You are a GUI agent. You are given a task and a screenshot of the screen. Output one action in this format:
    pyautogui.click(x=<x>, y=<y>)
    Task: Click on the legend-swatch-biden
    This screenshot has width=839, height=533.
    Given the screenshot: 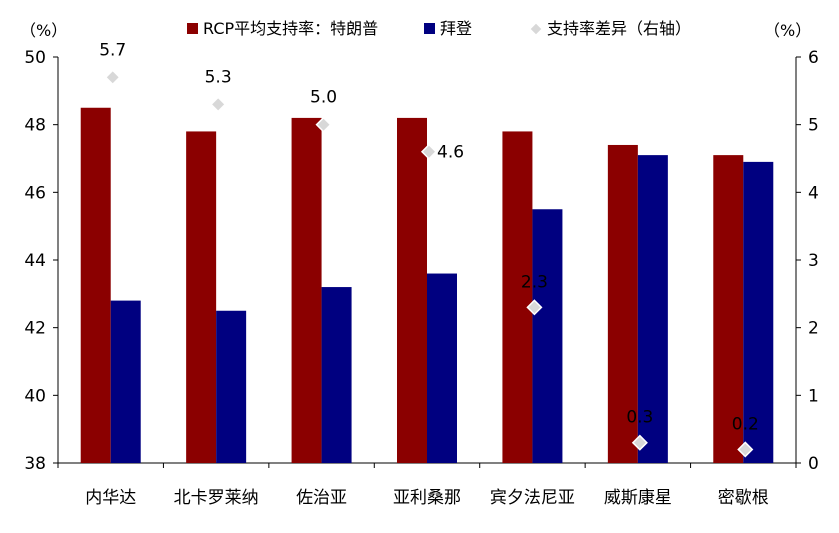 What is the action you would take?
    pyautogui.click(x=429, y=28)
    